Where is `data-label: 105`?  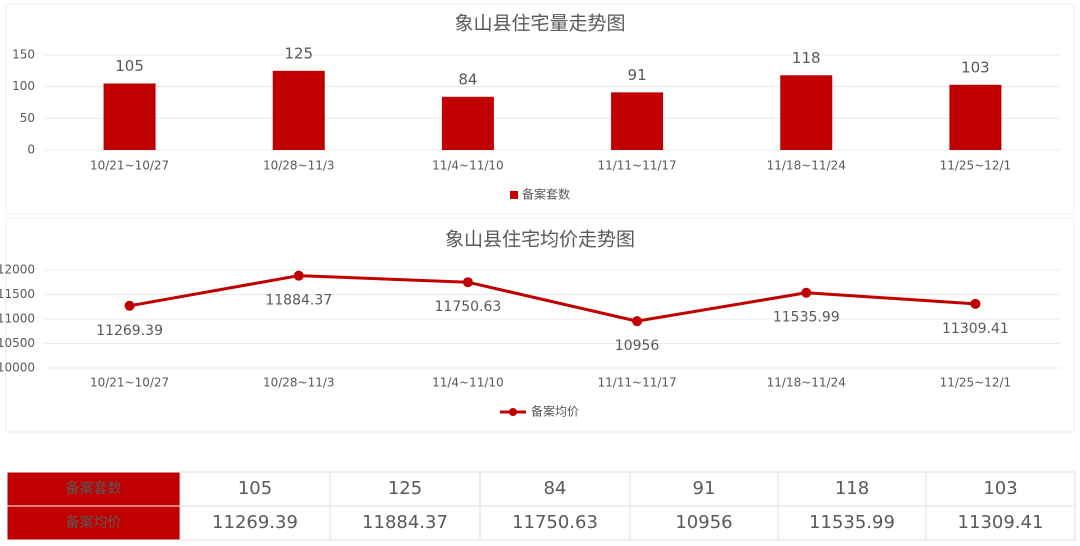 data-label: 105 is located at coordinates (129, 66).